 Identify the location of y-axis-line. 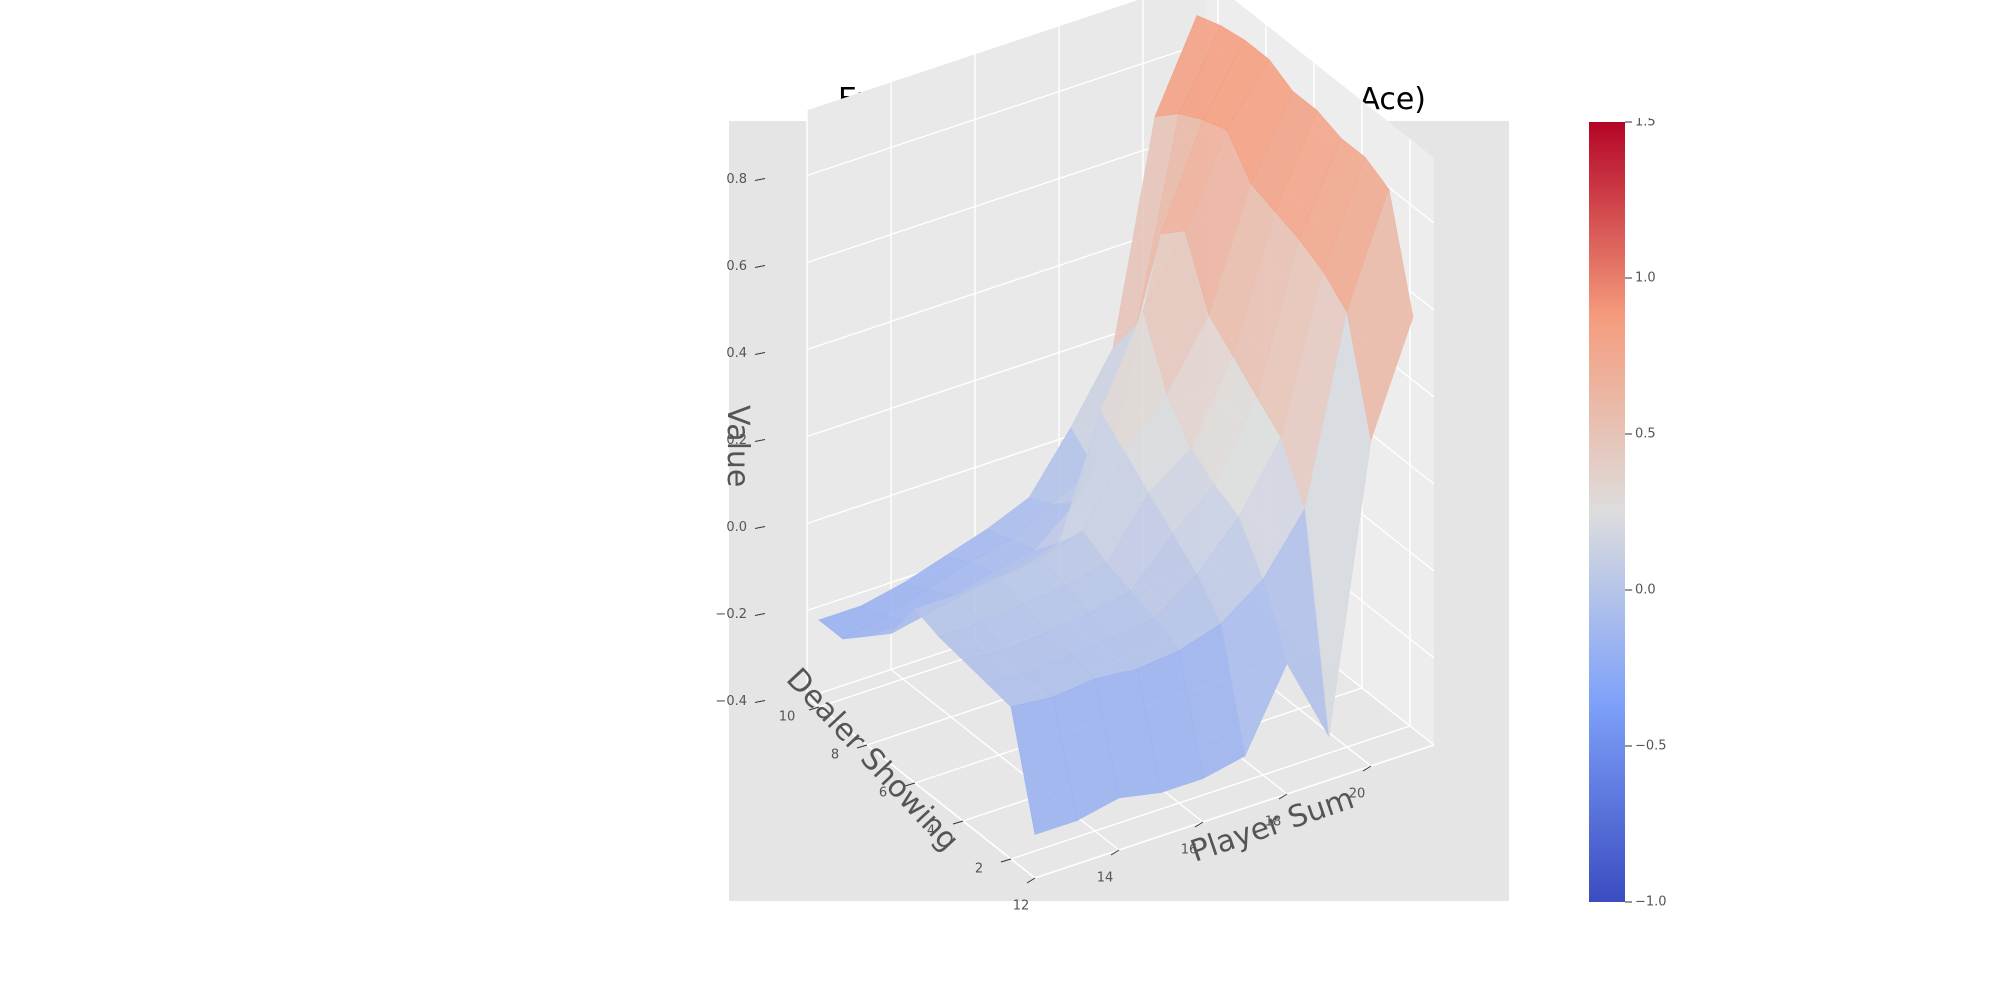
(921, 787).